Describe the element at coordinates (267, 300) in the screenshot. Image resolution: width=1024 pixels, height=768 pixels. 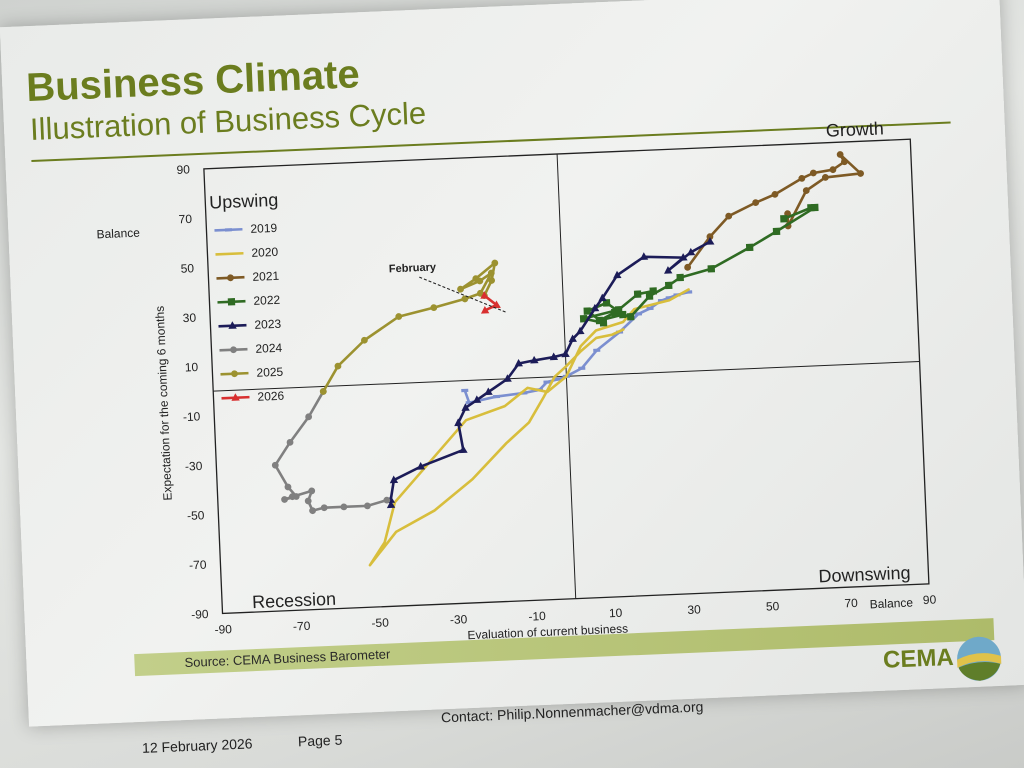
I see `legend-label-2022: 2022` at that location.